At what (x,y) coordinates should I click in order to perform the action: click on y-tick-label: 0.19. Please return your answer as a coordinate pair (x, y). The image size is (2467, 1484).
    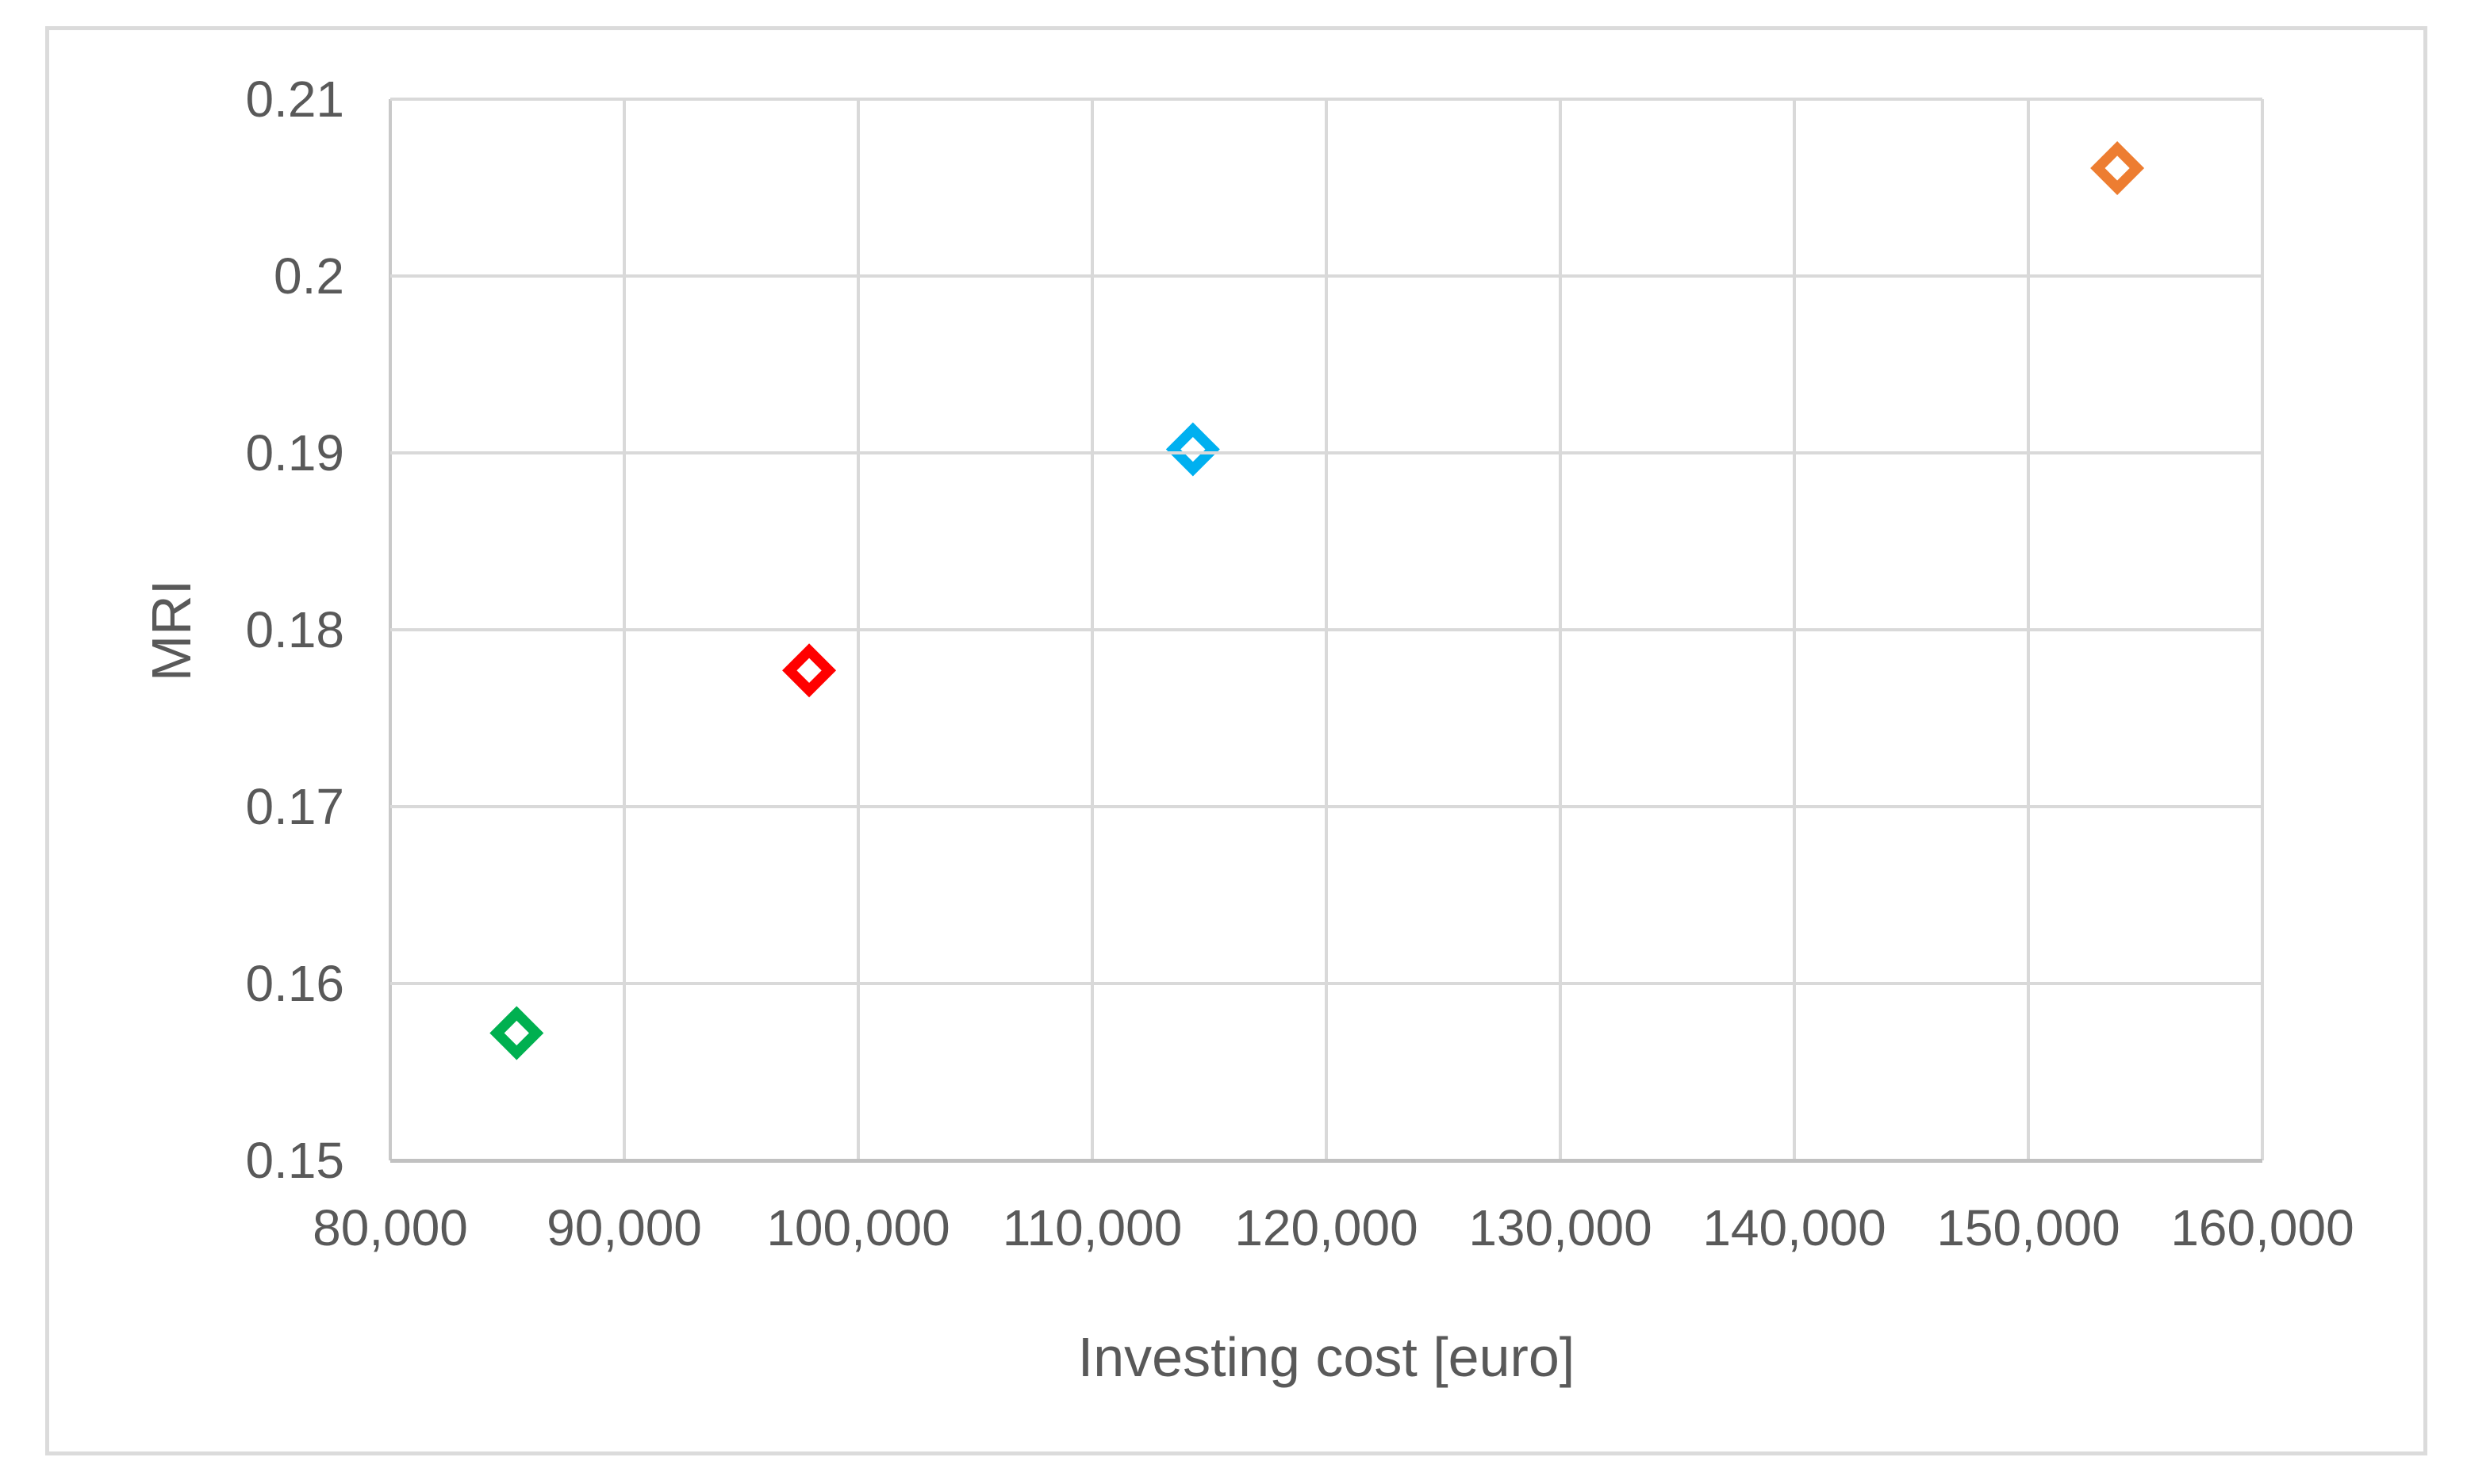
    Looking at the image, I should click on (294, 452).